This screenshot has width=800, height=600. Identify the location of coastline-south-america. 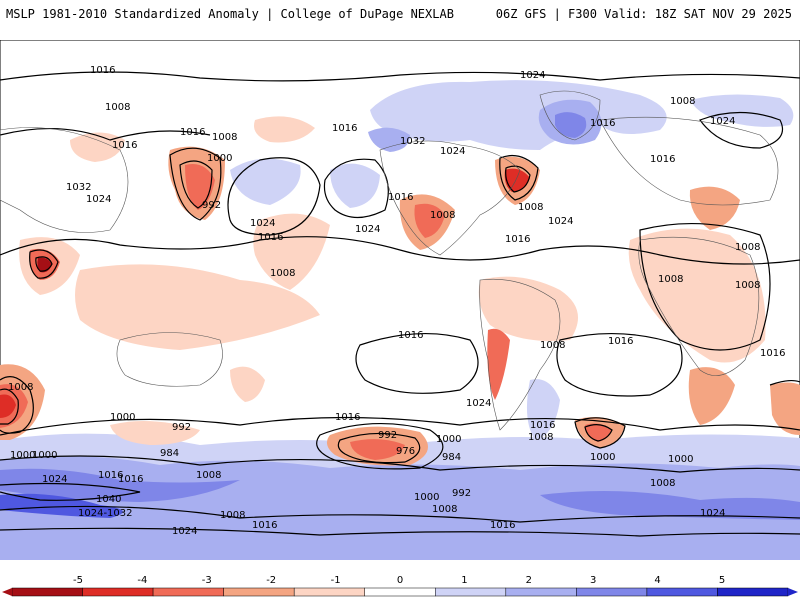
(520, 354).